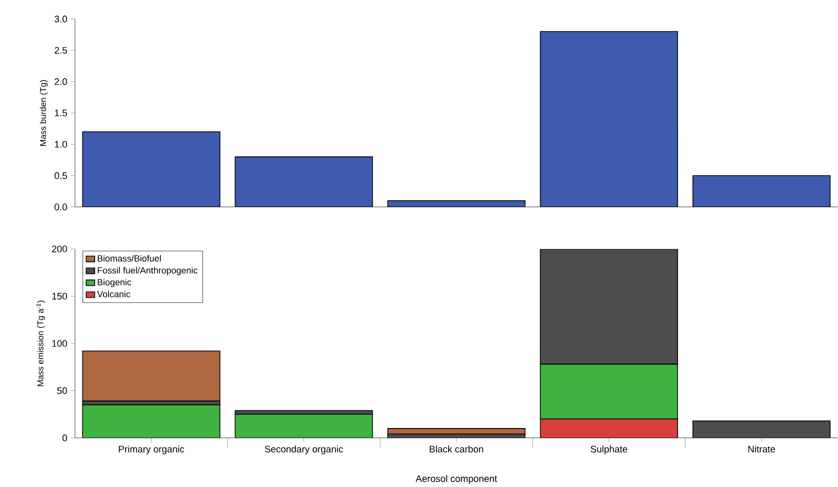  I want to click on y-tick-label: 2.0, so click(61, 81).